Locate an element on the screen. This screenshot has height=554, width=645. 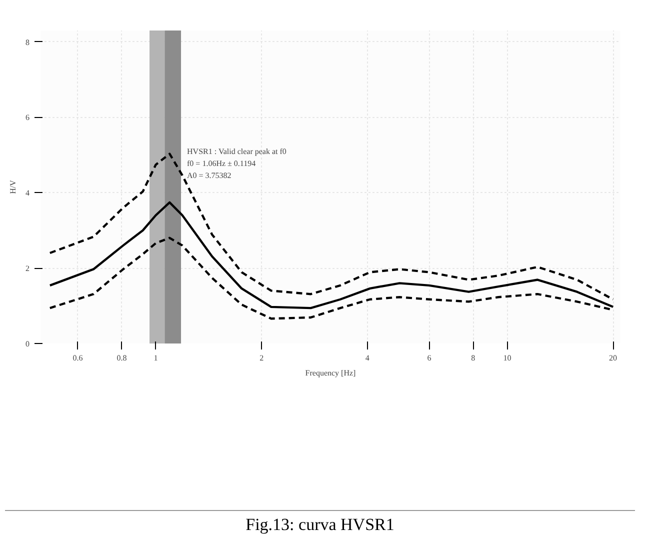
y-tick-label: 8 is located at coordinates (28, 42).